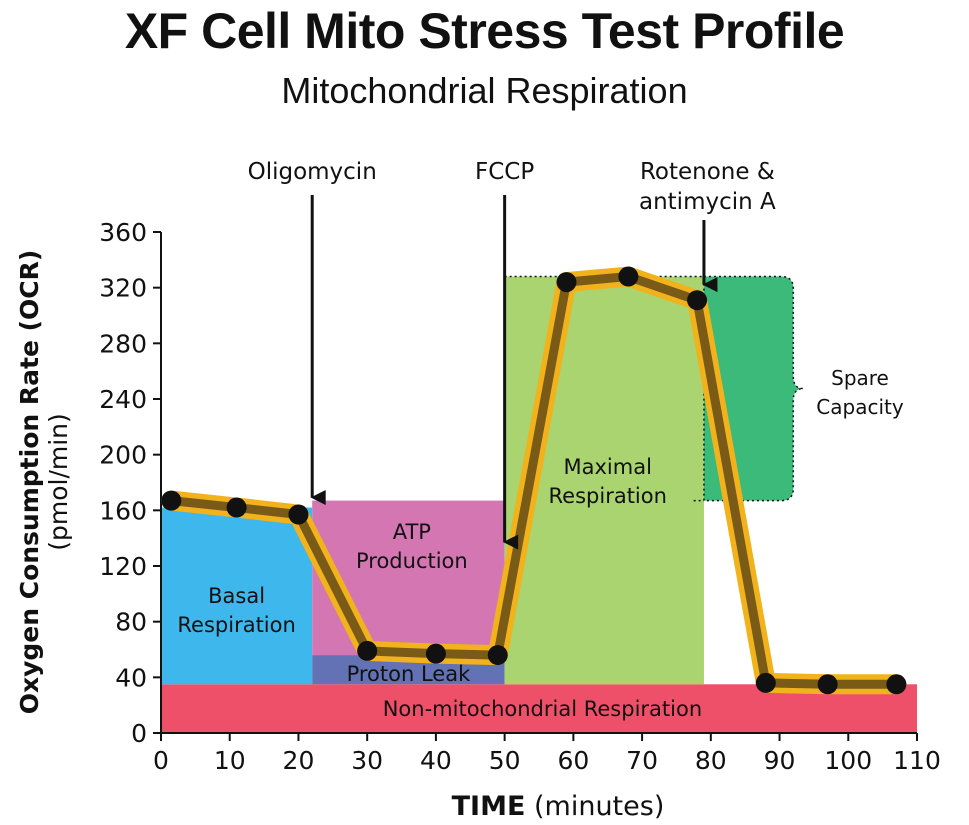 The image size is (969, 825). What do you see at coordinates (707, 172) in the screenshot?
I see `rotenone-label-1: Rotenone &` at bounding box center [707, 172].